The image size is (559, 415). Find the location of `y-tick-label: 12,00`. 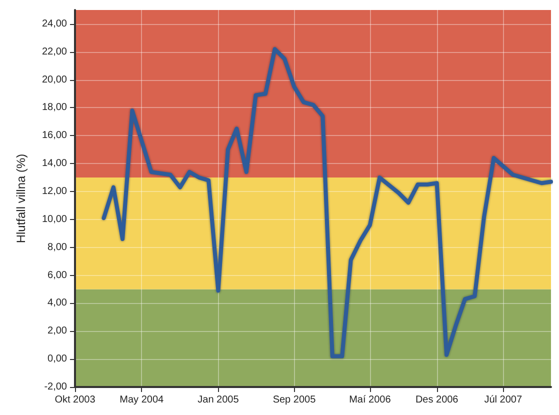

y-tick-label: 12,00 is located at coordinates (55, 192).